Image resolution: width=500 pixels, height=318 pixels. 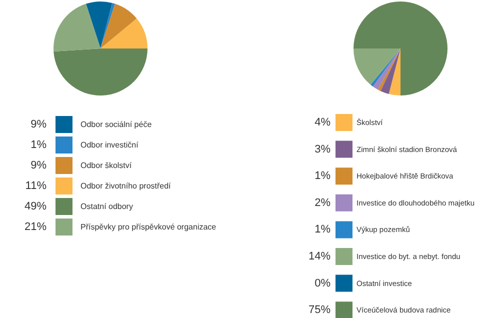 I want to click on legend-label: Odbor sociální péče, so click(x=116, y=124).